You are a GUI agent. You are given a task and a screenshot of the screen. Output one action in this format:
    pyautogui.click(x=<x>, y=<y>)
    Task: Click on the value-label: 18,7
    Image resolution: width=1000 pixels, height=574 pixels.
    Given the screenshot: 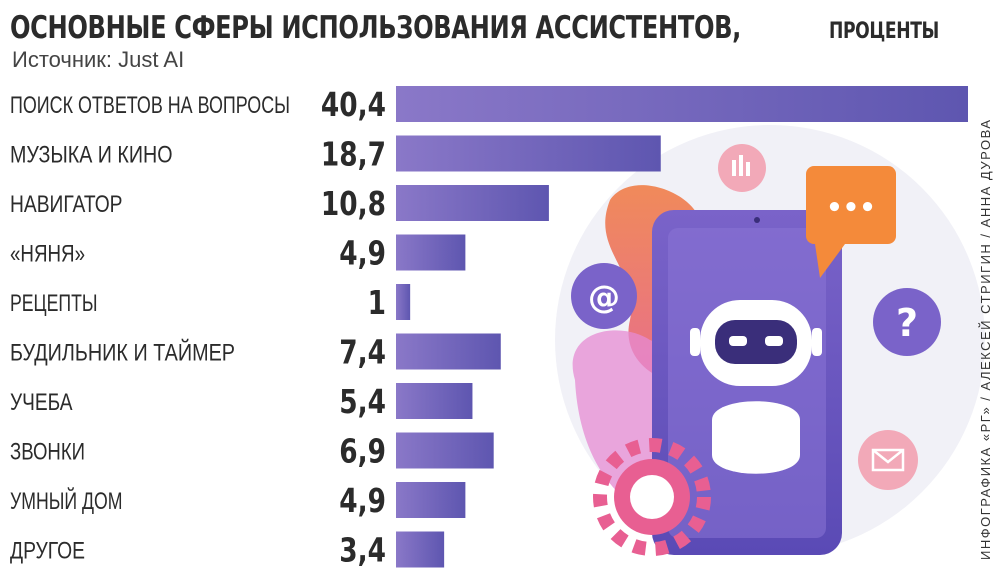 What is the action you would take?
    pyautogui.click(x=353, y=155)
    